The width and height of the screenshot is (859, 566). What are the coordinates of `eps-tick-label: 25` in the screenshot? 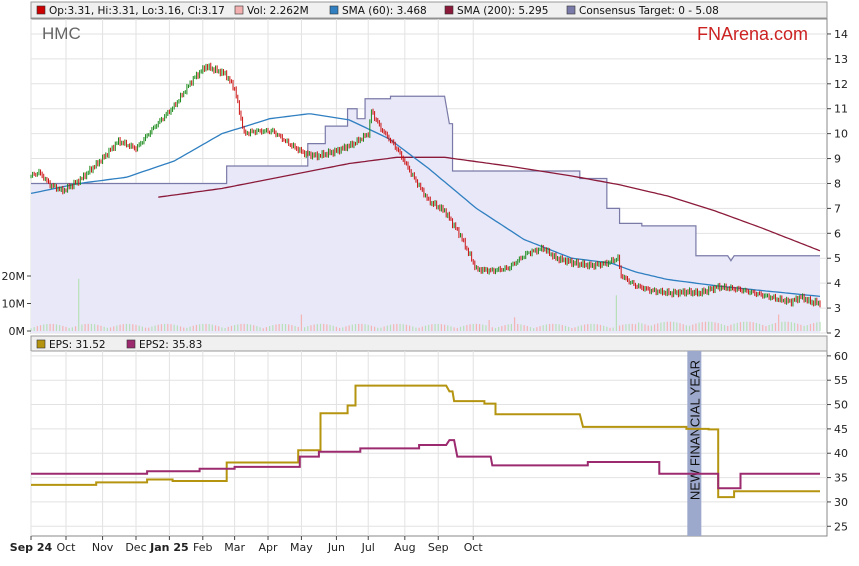 It's located at (841, 526).